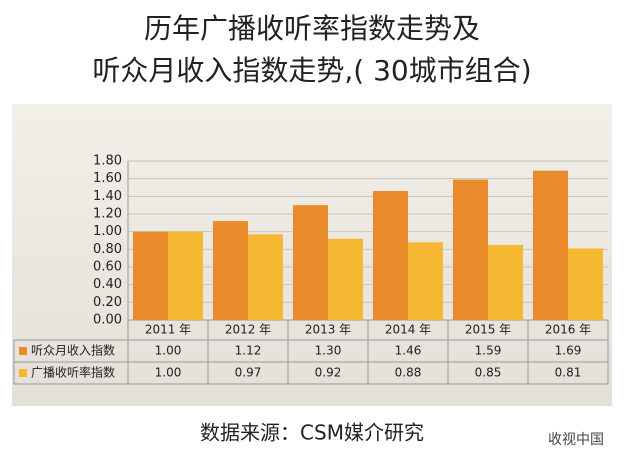 The height and width of the screenshot is (466, 624). Describe the element at coordinates (408, 351) in the screenshot. I see `value-label: 1.46` at that location.